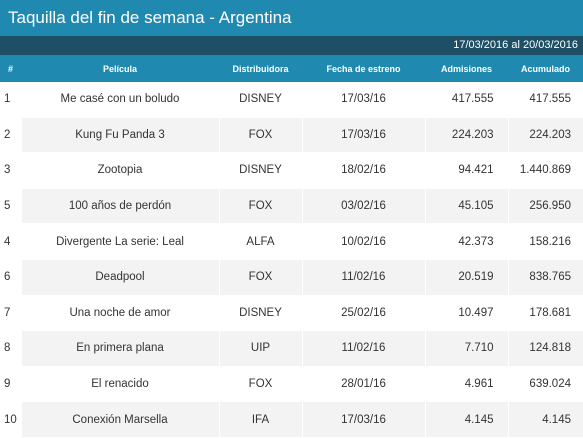 The image size is (583, 438). Describe the element at coordinates (466, 384) in the screenshot. I see `cell-admissions: 4.961` at that location.